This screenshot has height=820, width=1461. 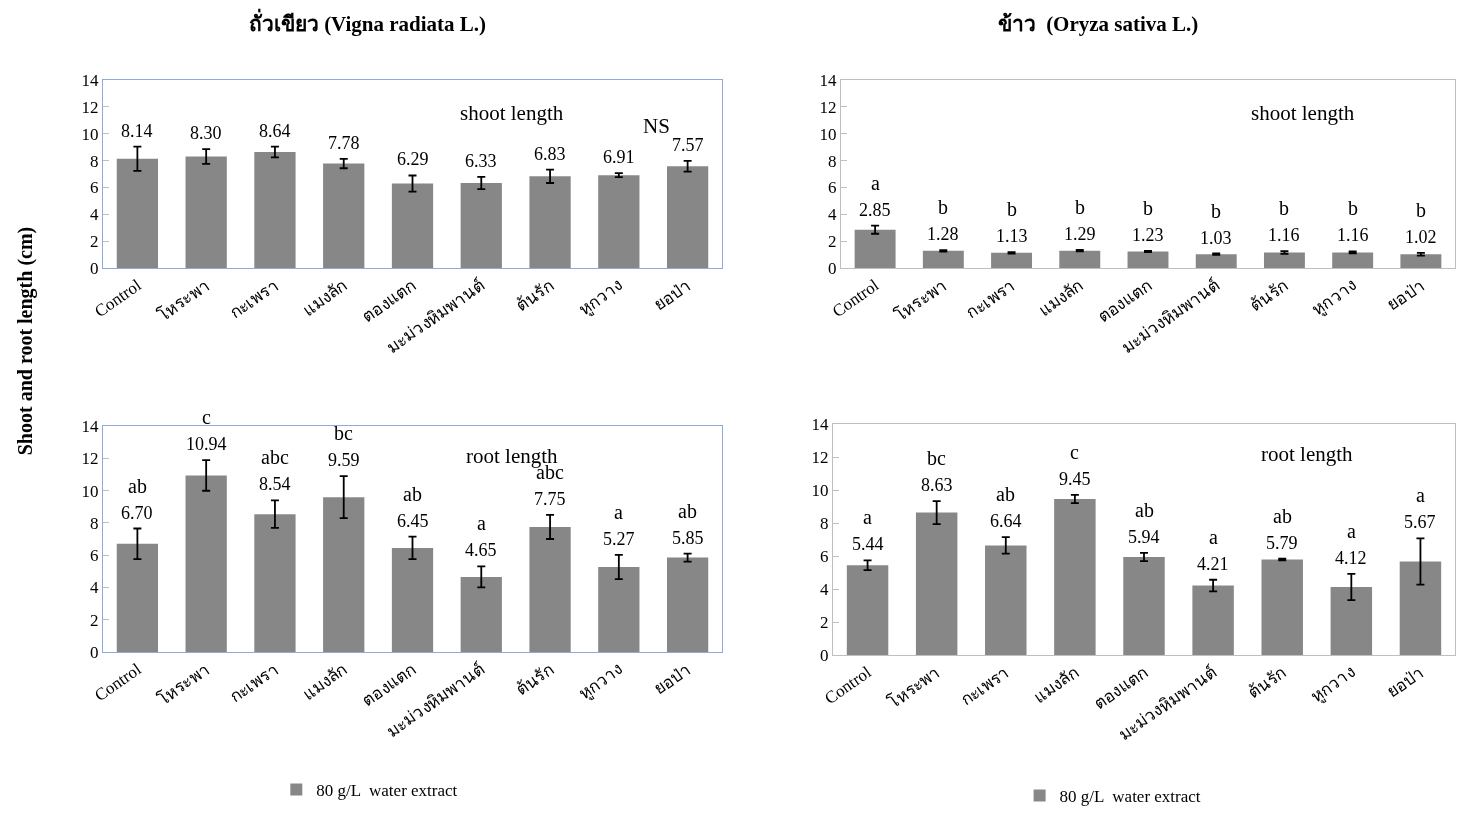 I want to click on data-label: 1.28, so click(x=943, y=234).